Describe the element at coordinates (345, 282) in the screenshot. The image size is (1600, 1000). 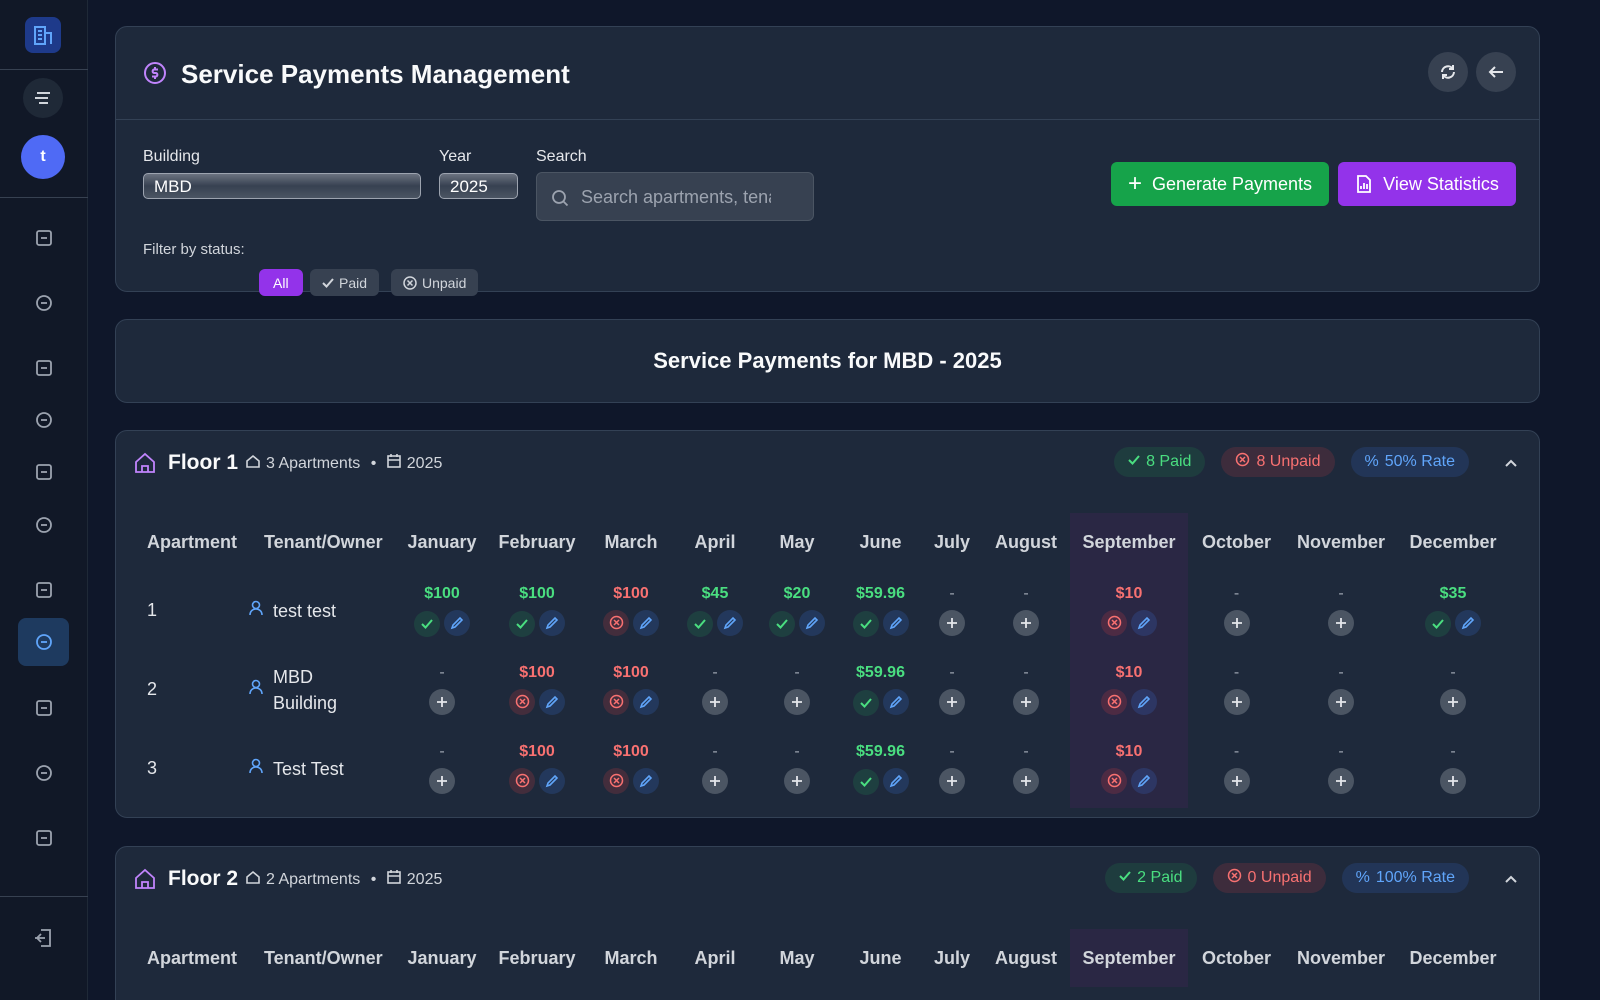
I see `filter-paid: Paid` at that location.